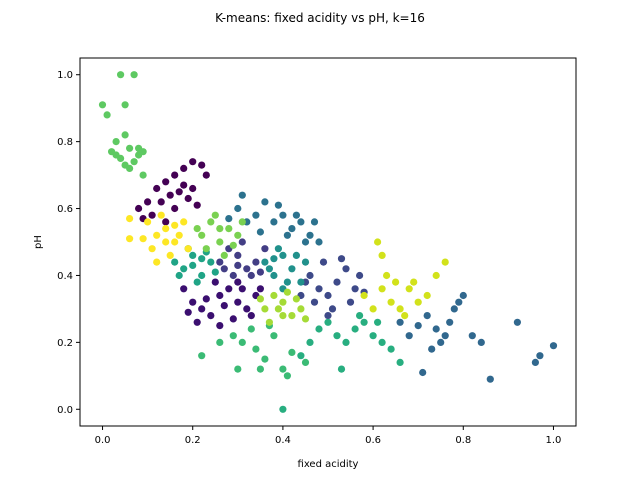 The height and width of the screenshot is (480, 640). What do you see at coordinates (554, 440) in the screenshot?
I see `x-tick-label: 1.0` at bounding box center [554, 440].